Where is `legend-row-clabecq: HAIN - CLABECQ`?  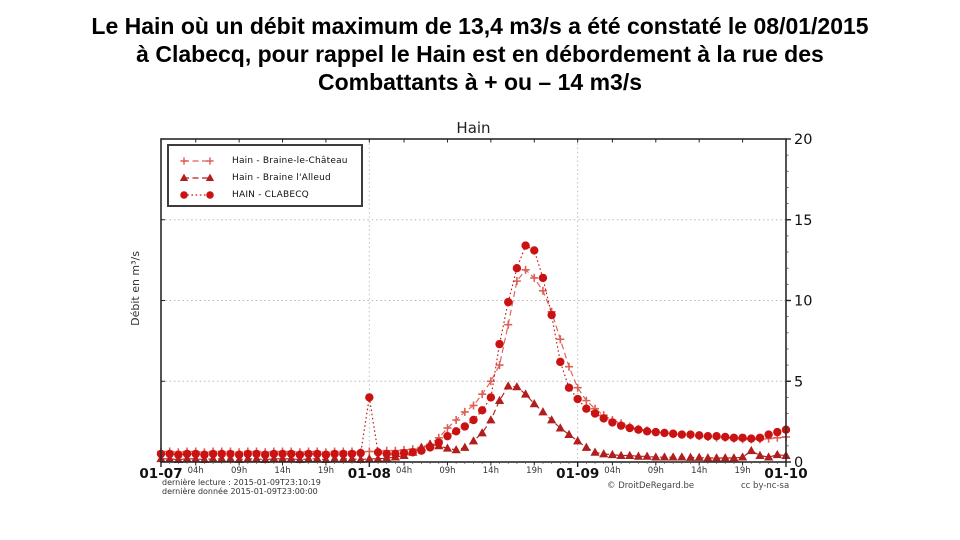
legend-row-clabecq: HAIN - CLABECQ is located at coordinates (269, 194).